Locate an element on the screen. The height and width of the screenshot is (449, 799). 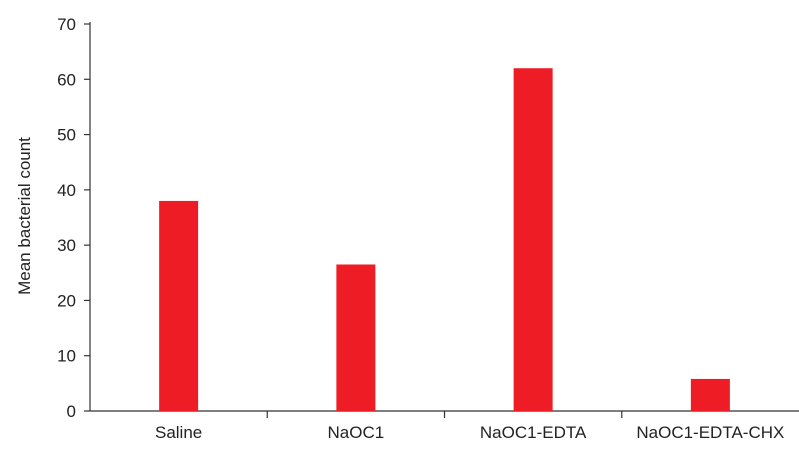
x-ticks: Saline NaOC1 NaOC1-EDTA NaOC1-EDTA-CHX is located at coordinates (469, 432).